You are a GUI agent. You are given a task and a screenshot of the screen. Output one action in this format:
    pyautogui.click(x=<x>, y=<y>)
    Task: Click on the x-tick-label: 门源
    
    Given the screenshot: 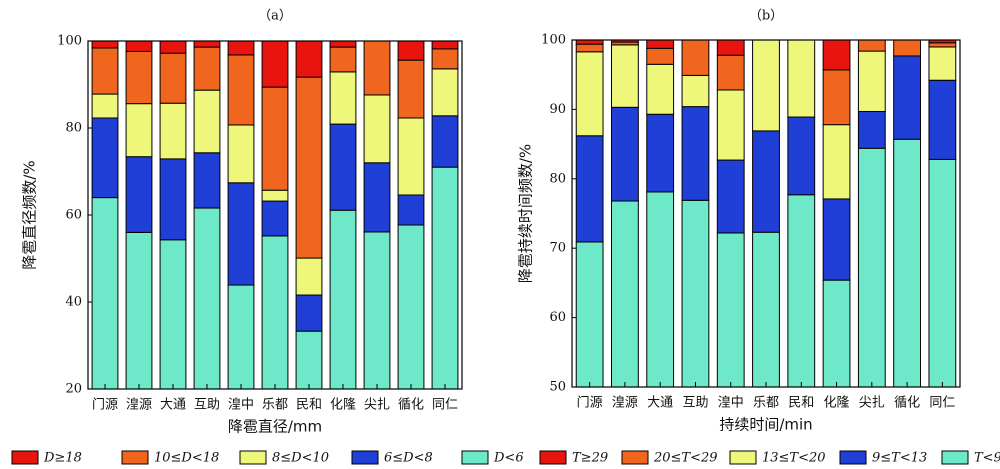 What is the action you would take?
    pyautogui.click(x=105, y=405)
    